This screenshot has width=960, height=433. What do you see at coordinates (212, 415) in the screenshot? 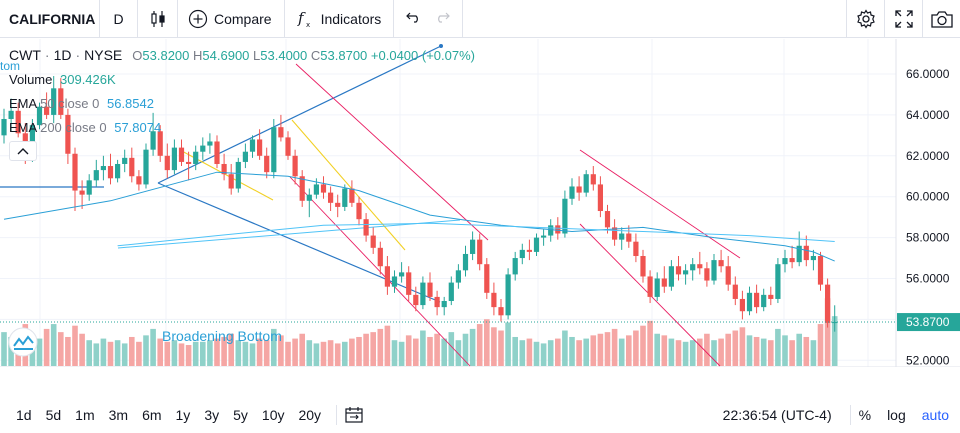
I see `range-3y: 3y` at bounding box center [212, 415].